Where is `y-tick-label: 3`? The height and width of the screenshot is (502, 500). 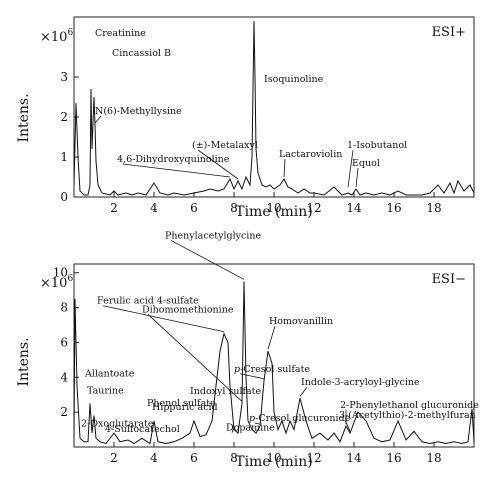 y-tick-label: 3 is located at coordinates (64, 77).